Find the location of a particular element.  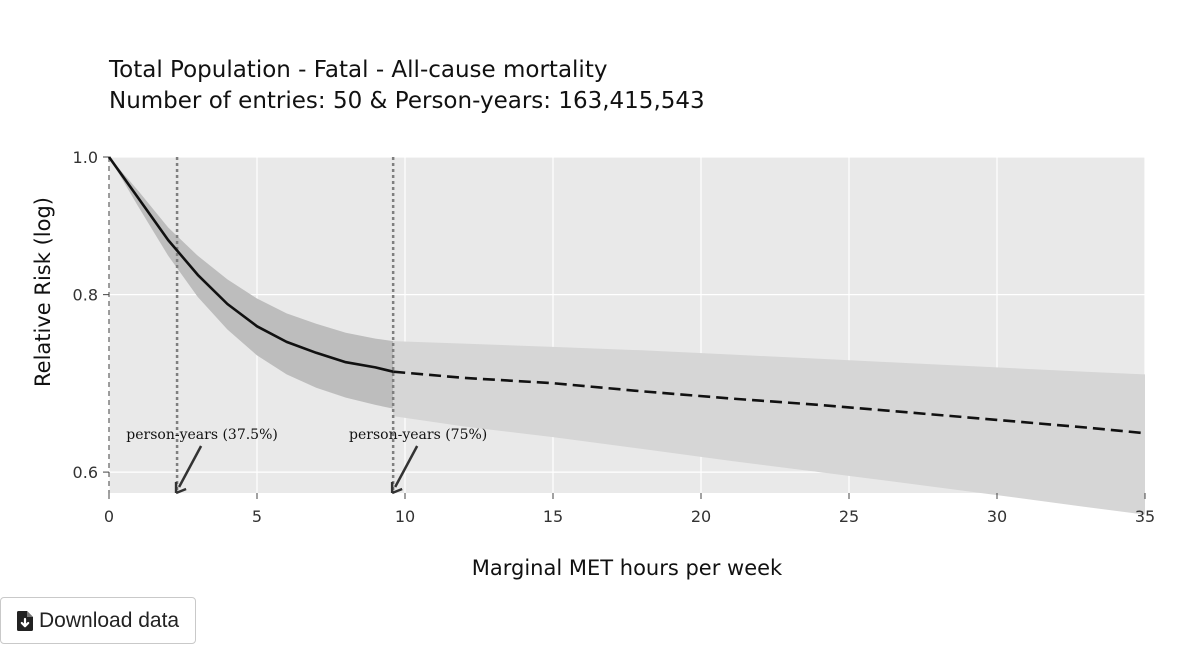

y-axis-label: Relative Risk (log) is located at coordinates (43, 292).